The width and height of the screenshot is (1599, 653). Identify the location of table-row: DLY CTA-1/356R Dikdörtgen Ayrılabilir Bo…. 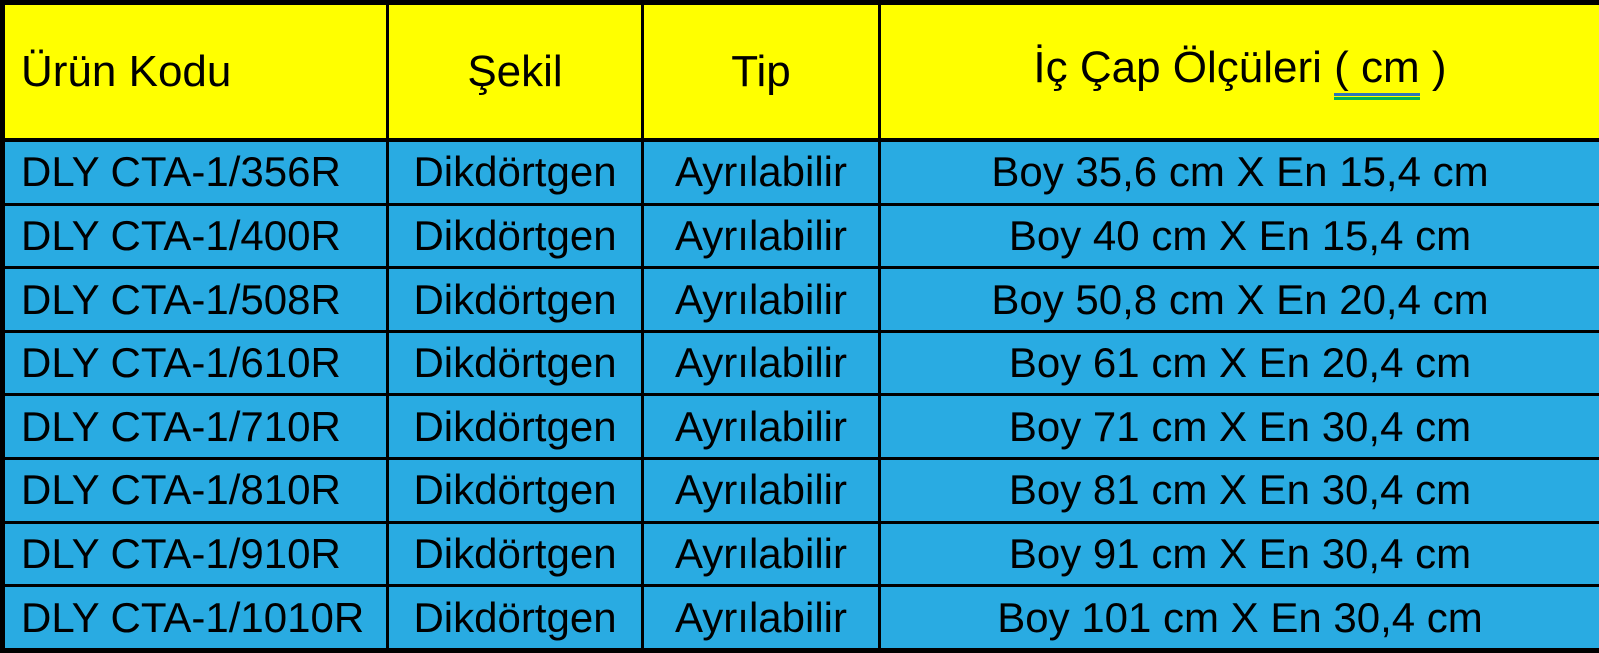
(800, 172).